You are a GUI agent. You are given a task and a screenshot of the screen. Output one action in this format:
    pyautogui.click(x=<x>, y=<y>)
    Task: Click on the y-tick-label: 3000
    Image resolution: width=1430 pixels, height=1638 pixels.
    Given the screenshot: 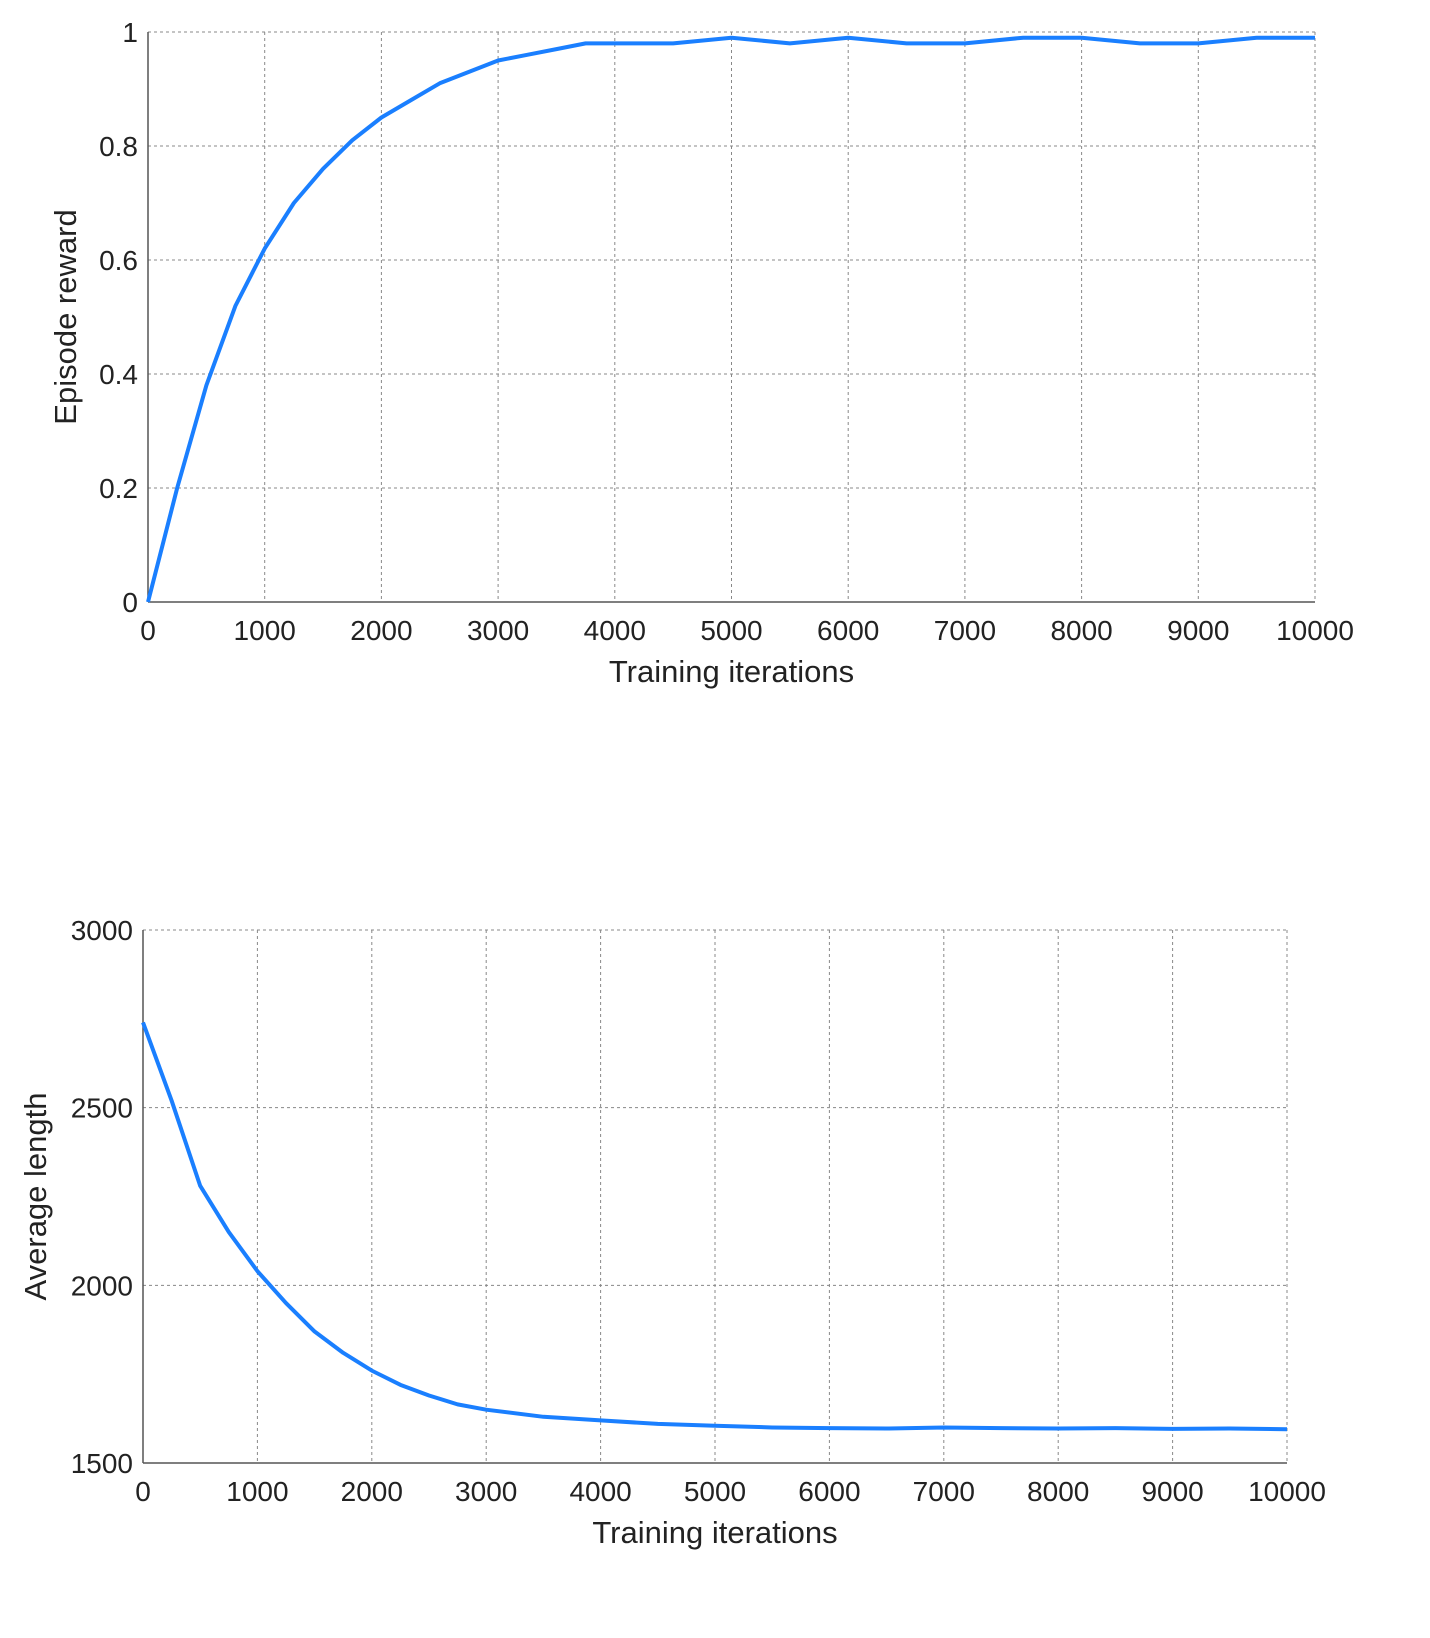 What is the action you would take?
    pyautogui.click(x=102, y=930)
    